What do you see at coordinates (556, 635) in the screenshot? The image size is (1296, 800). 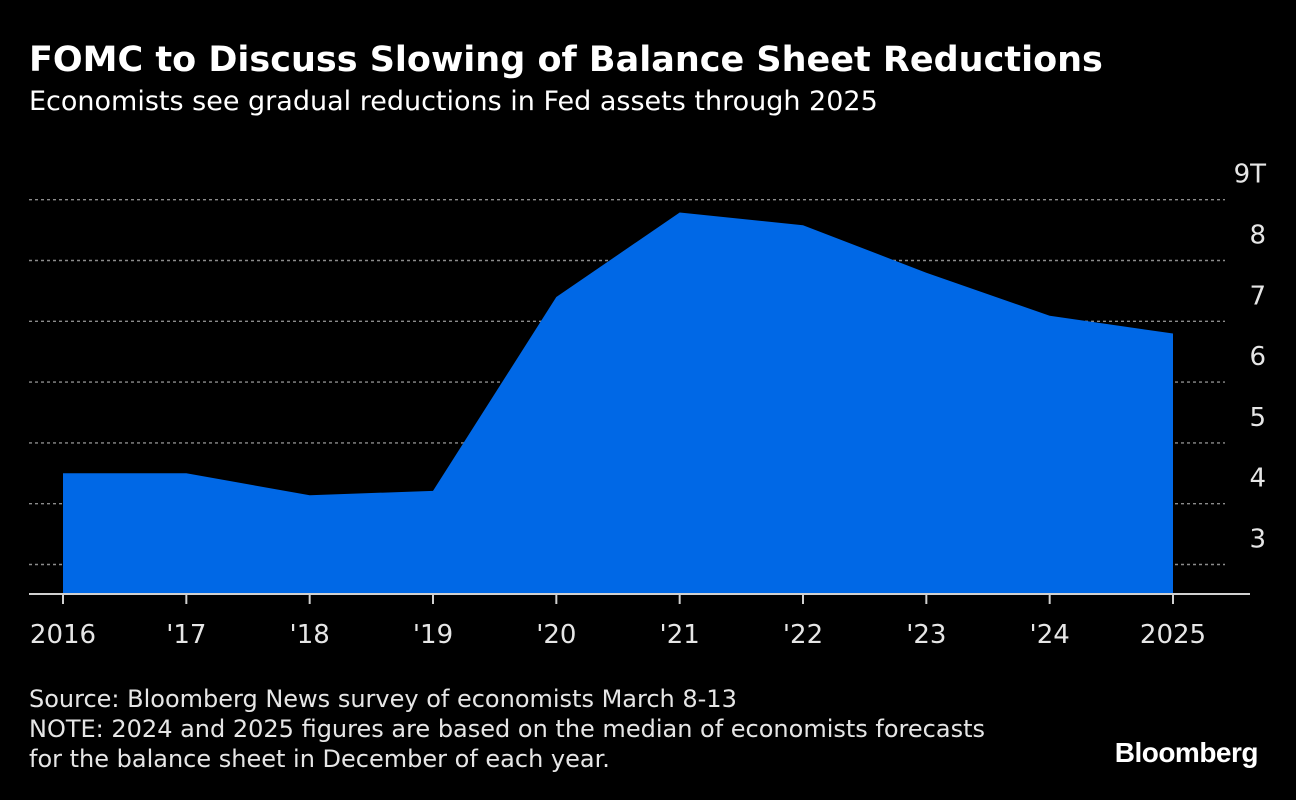 I see `x-tick-label: '20` at bounding box center [556, 635].